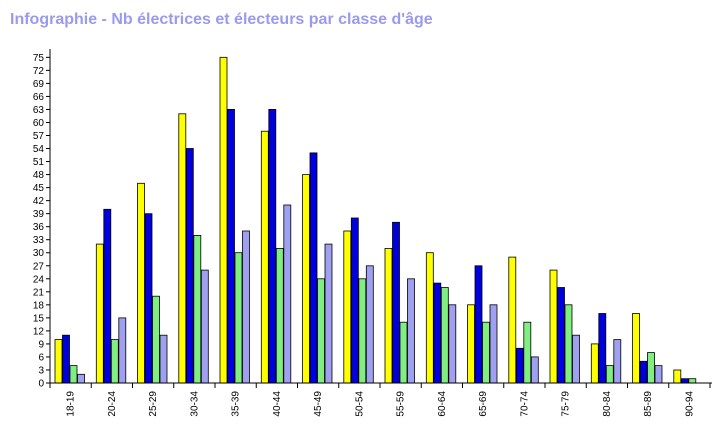 This screenshot has width=728, height=426. What do you see at coordinates (223, 220) in the screenshot?
I see `bar-35-39-s1` at bounding box center [223, 220].